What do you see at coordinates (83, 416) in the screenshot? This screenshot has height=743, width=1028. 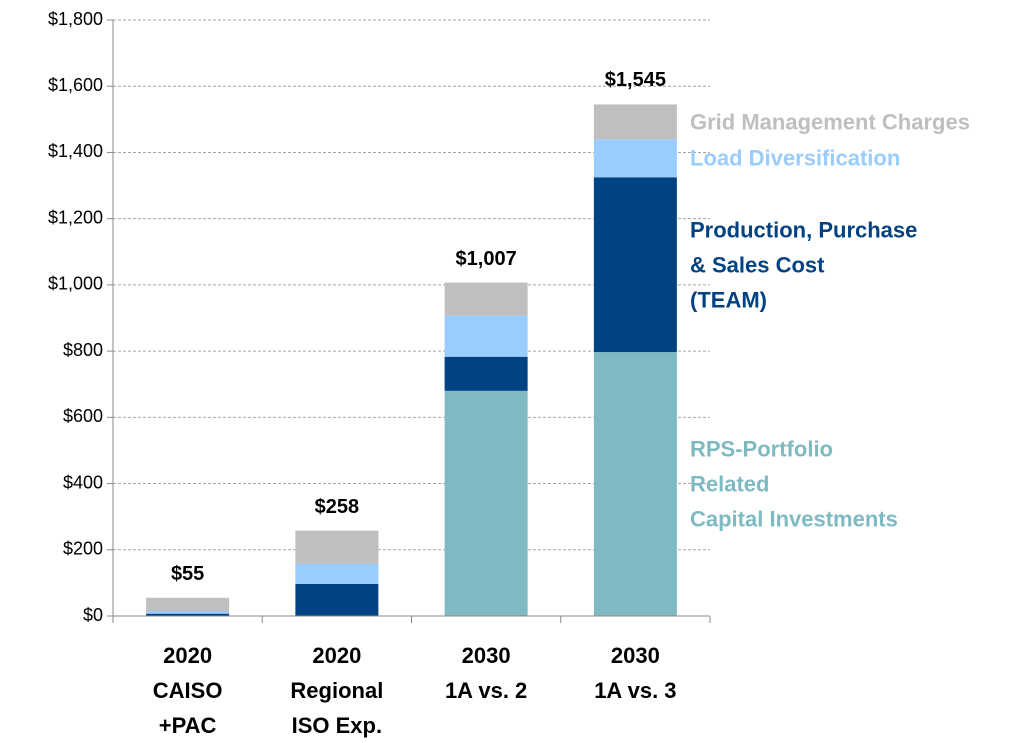 I see `y-tick-label: $600` at bounding box center [83, 416].